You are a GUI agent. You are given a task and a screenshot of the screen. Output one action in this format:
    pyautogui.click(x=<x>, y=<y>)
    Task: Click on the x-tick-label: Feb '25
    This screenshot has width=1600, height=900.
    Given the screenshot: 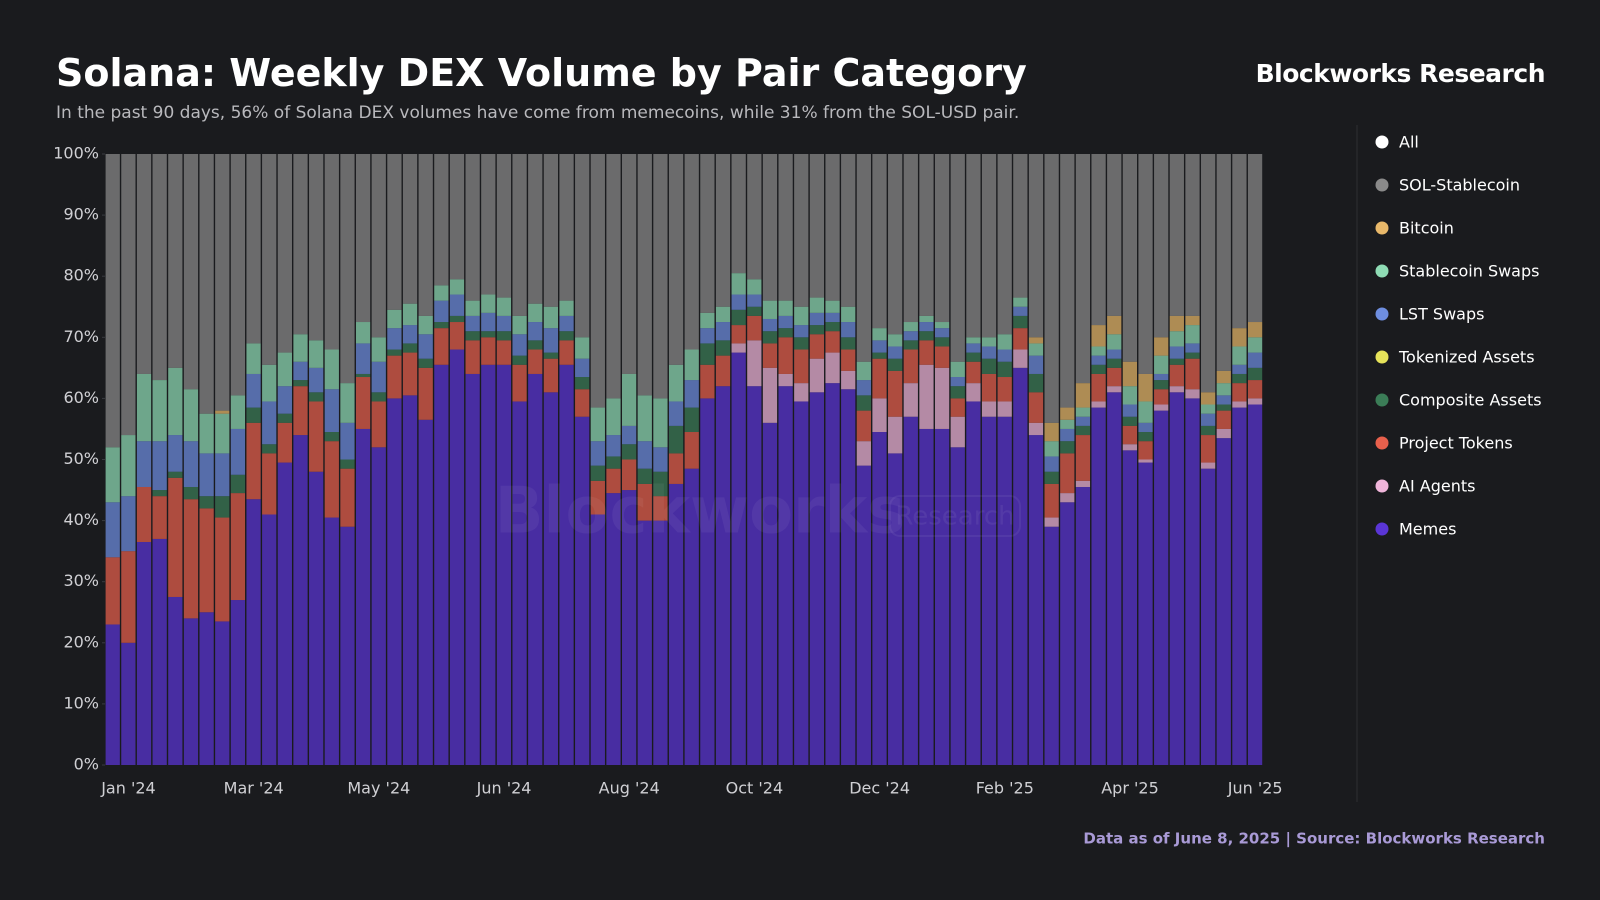 What is the action you would take?
    pyautogui.click(x=1005, y=788)
    